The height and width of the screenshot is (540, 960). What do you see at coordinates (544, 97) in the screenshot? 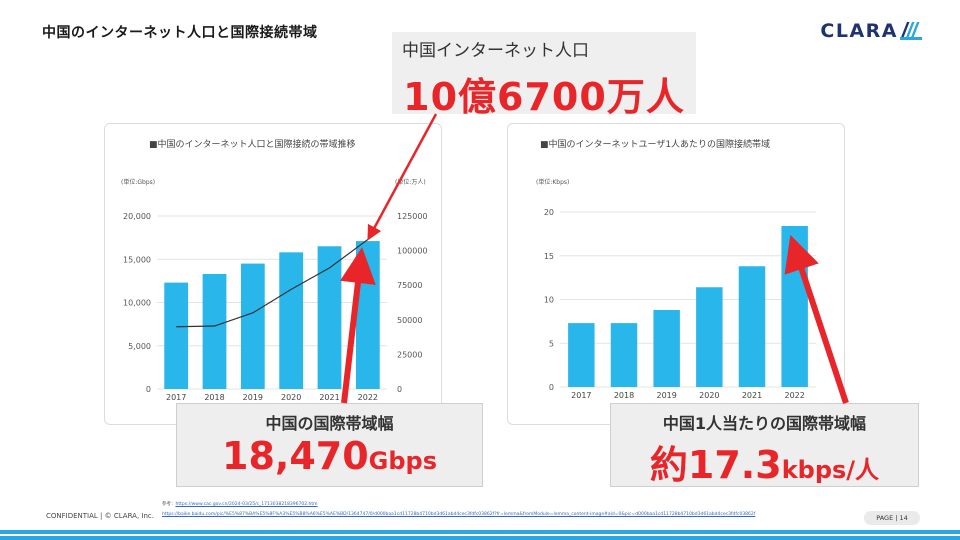
I see `callout-top-value: 10億6700万人` at bounding box center [544, 97].